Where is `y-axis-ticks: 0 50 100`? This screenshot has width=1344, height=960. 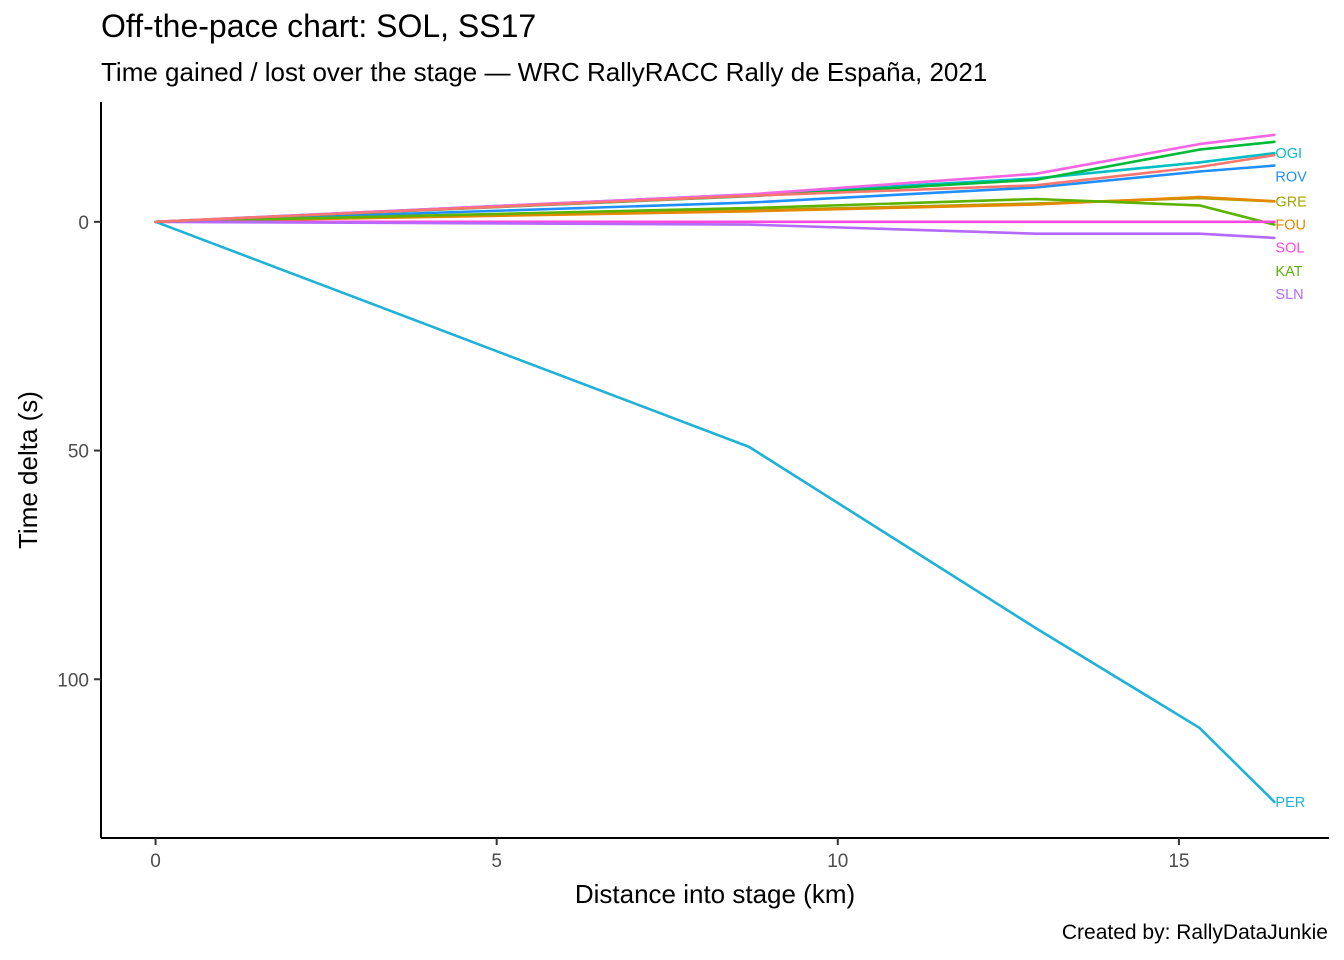 y-axis-ticks: 0 50 100 is located at coordinates (79, 452).